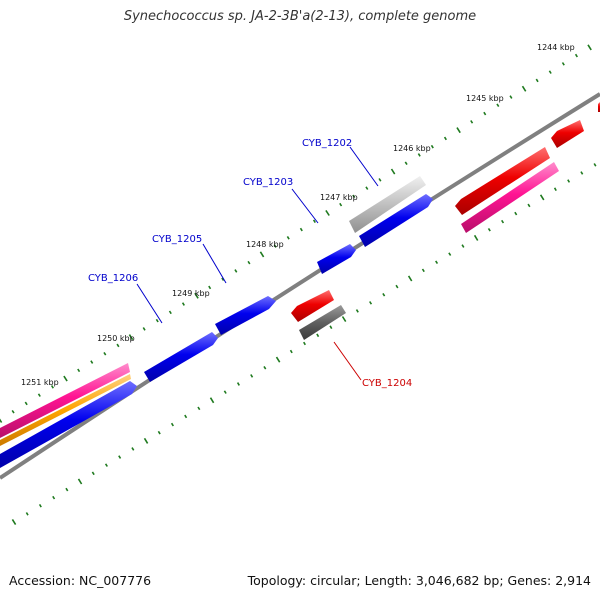 Image resolution: width=600 pixels, height=600 pixels. I want to click on kbp-label: 1244 kbp, so click(556, 47).